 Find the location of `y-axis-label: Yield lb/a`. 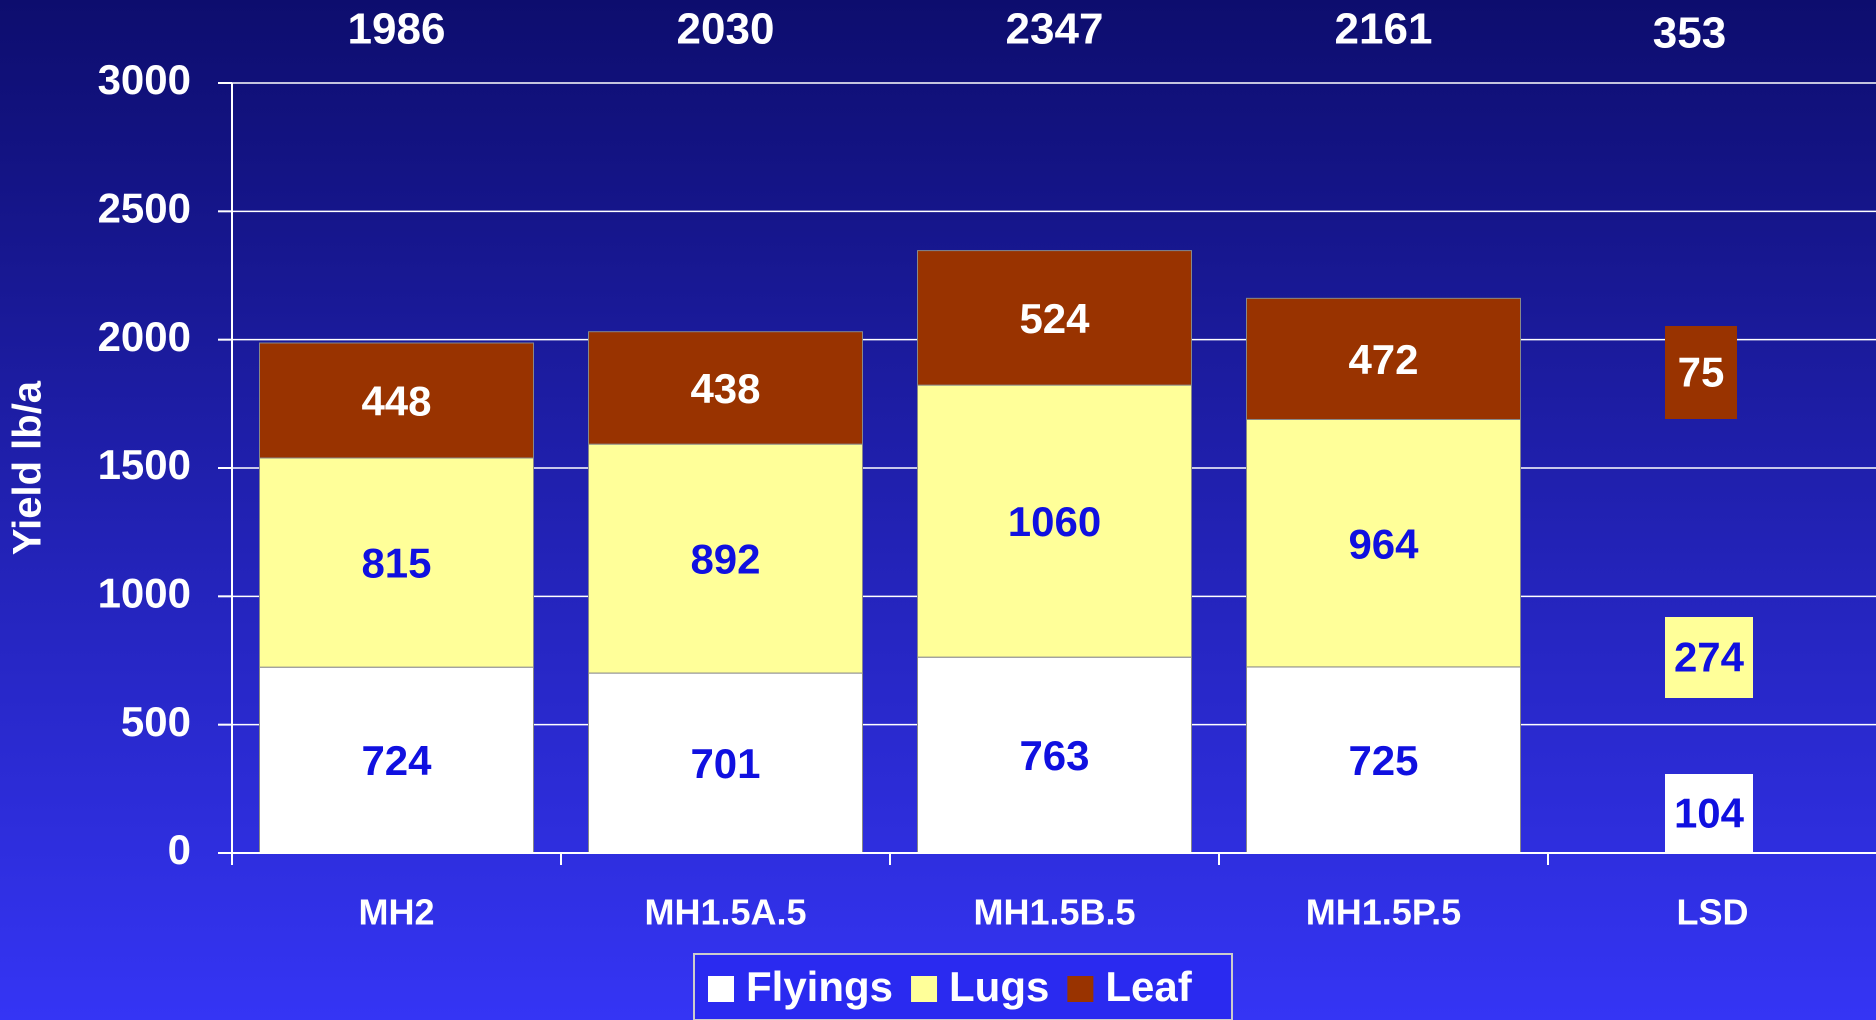

y-axis-label: Yield lb/a is located at coordinates (28, 467).